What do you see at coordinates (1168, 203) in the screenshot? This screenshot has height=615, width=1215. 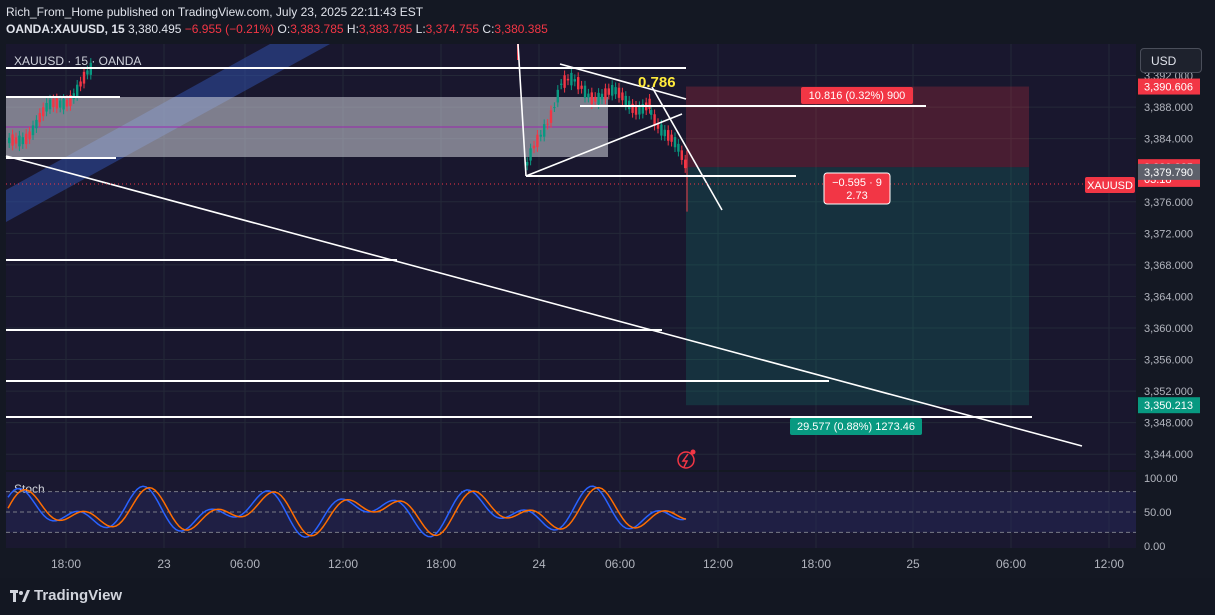 I see `y-tick-label: 3,376.000` at bounding box center [1168, 203].